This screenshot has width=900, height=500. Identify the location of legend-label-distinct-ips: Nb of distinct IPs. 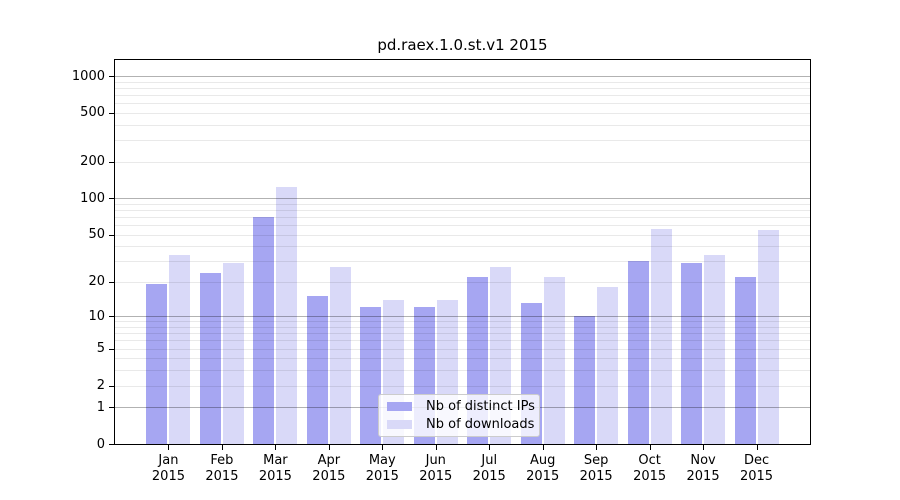
(480, 406).